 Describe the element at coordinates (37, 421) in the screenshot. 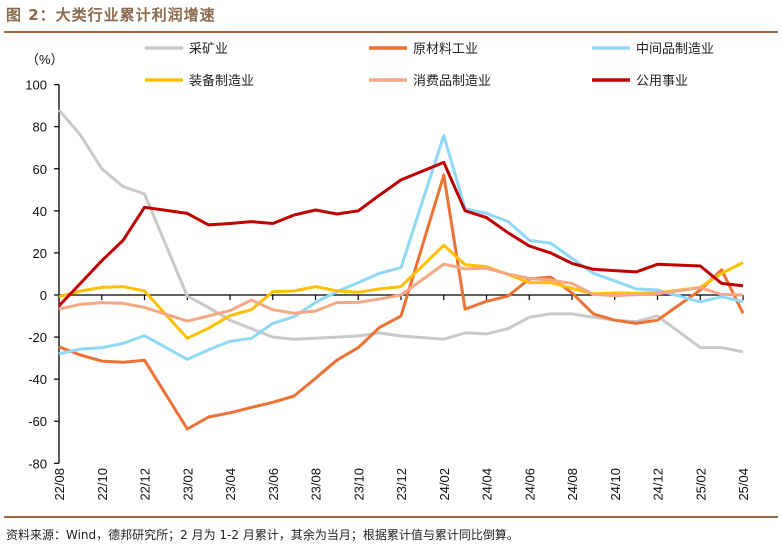

I see `y-tick-label: -60` at that location.